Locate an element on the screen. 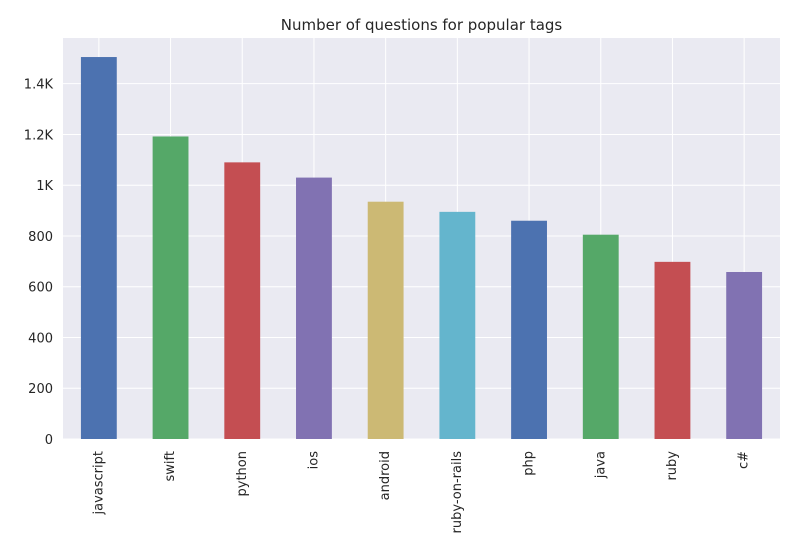  x-tick-label: ruby is located at coordinates (672, 466).